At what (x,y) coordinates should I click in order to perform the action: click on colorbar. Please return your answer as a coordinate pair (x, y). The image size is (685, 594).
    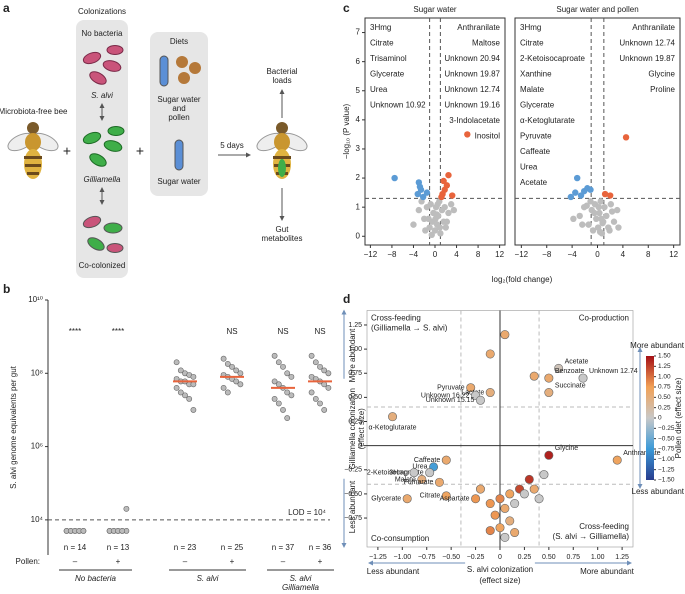
    Looking at the image, I should click on (650, 418).